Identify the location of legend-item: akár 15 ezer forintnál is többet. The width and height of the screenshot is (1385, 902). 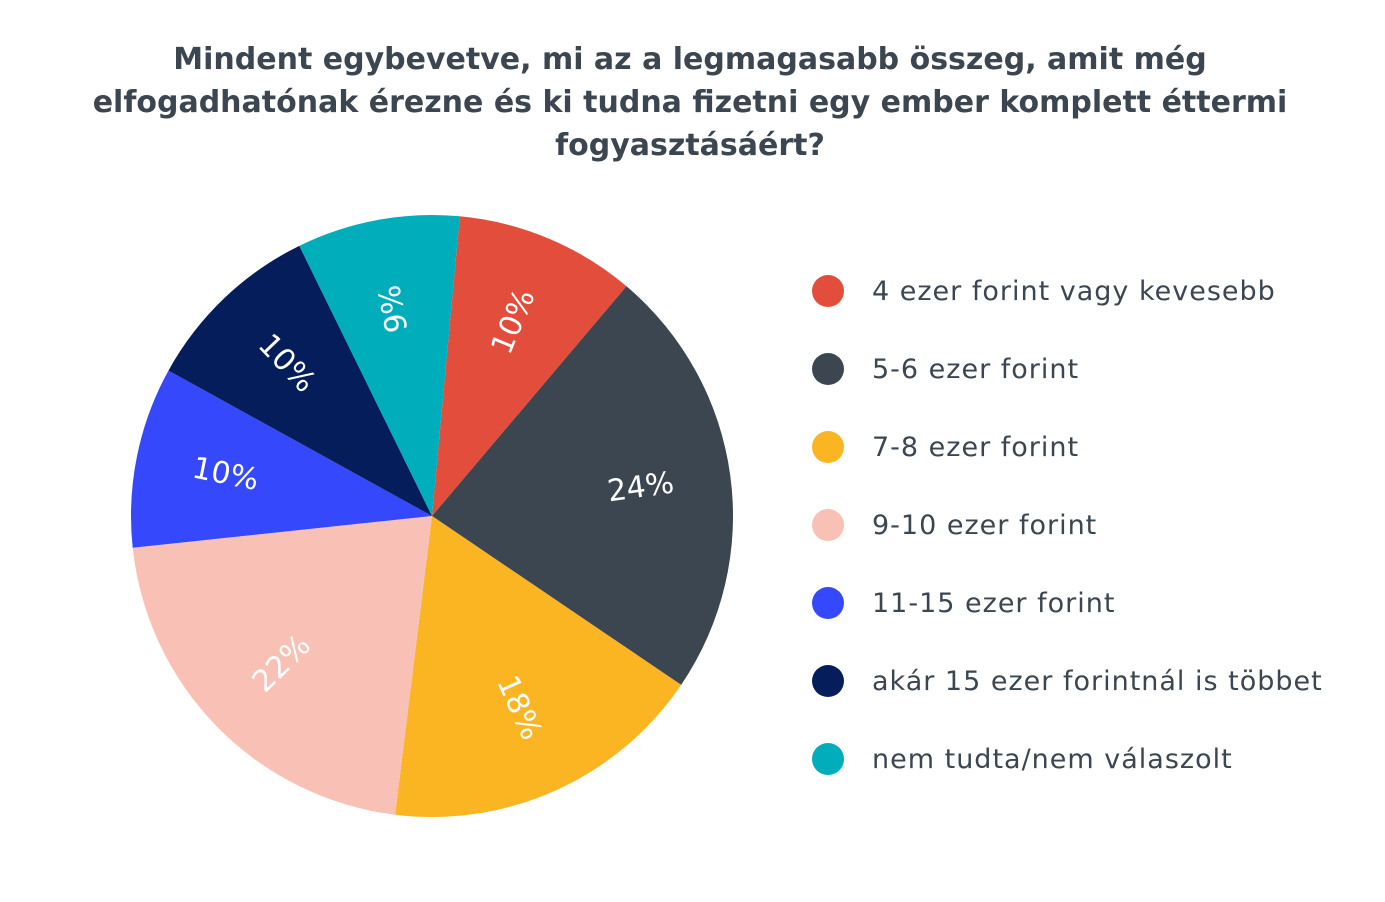
(1067, 681).